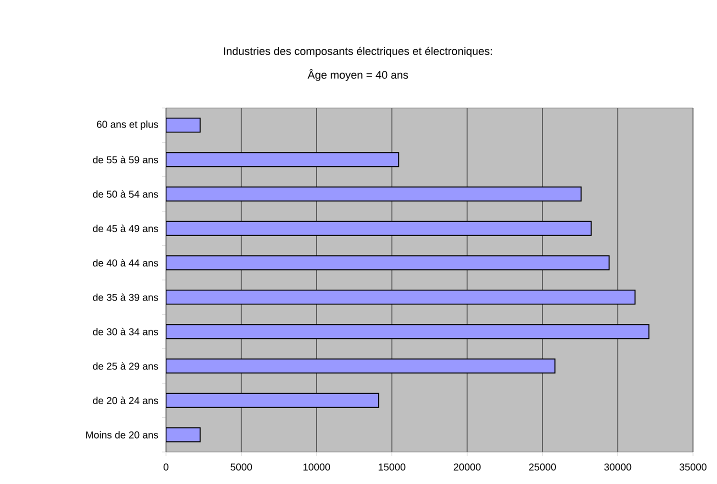 This screenshot has height=484, width=717. I want to click on y-tick-label: 60 ans et plus, so click(127, 125).